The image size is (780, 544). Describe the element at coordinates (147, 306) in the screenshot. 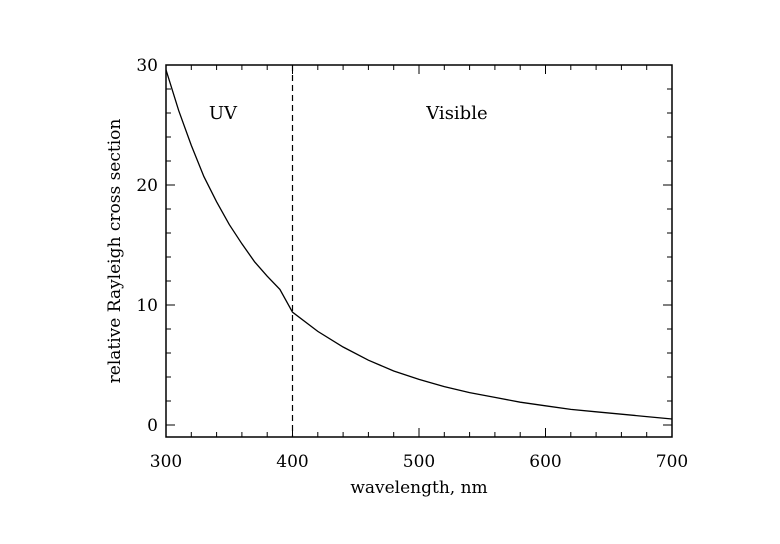

I see `y-tick-label: 10` at that location.